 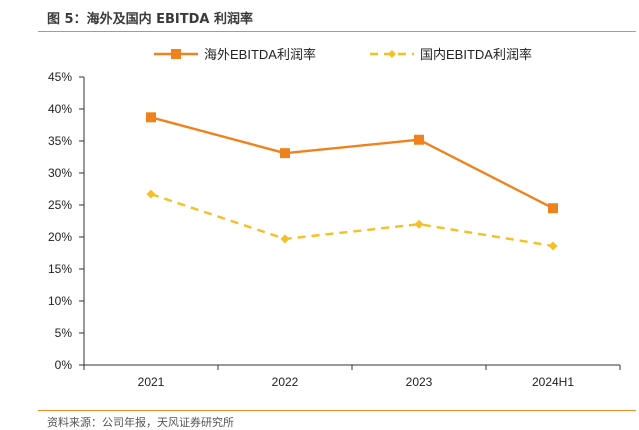 I want to click on x-tick-label: 2023, so click(x=419, y=382).